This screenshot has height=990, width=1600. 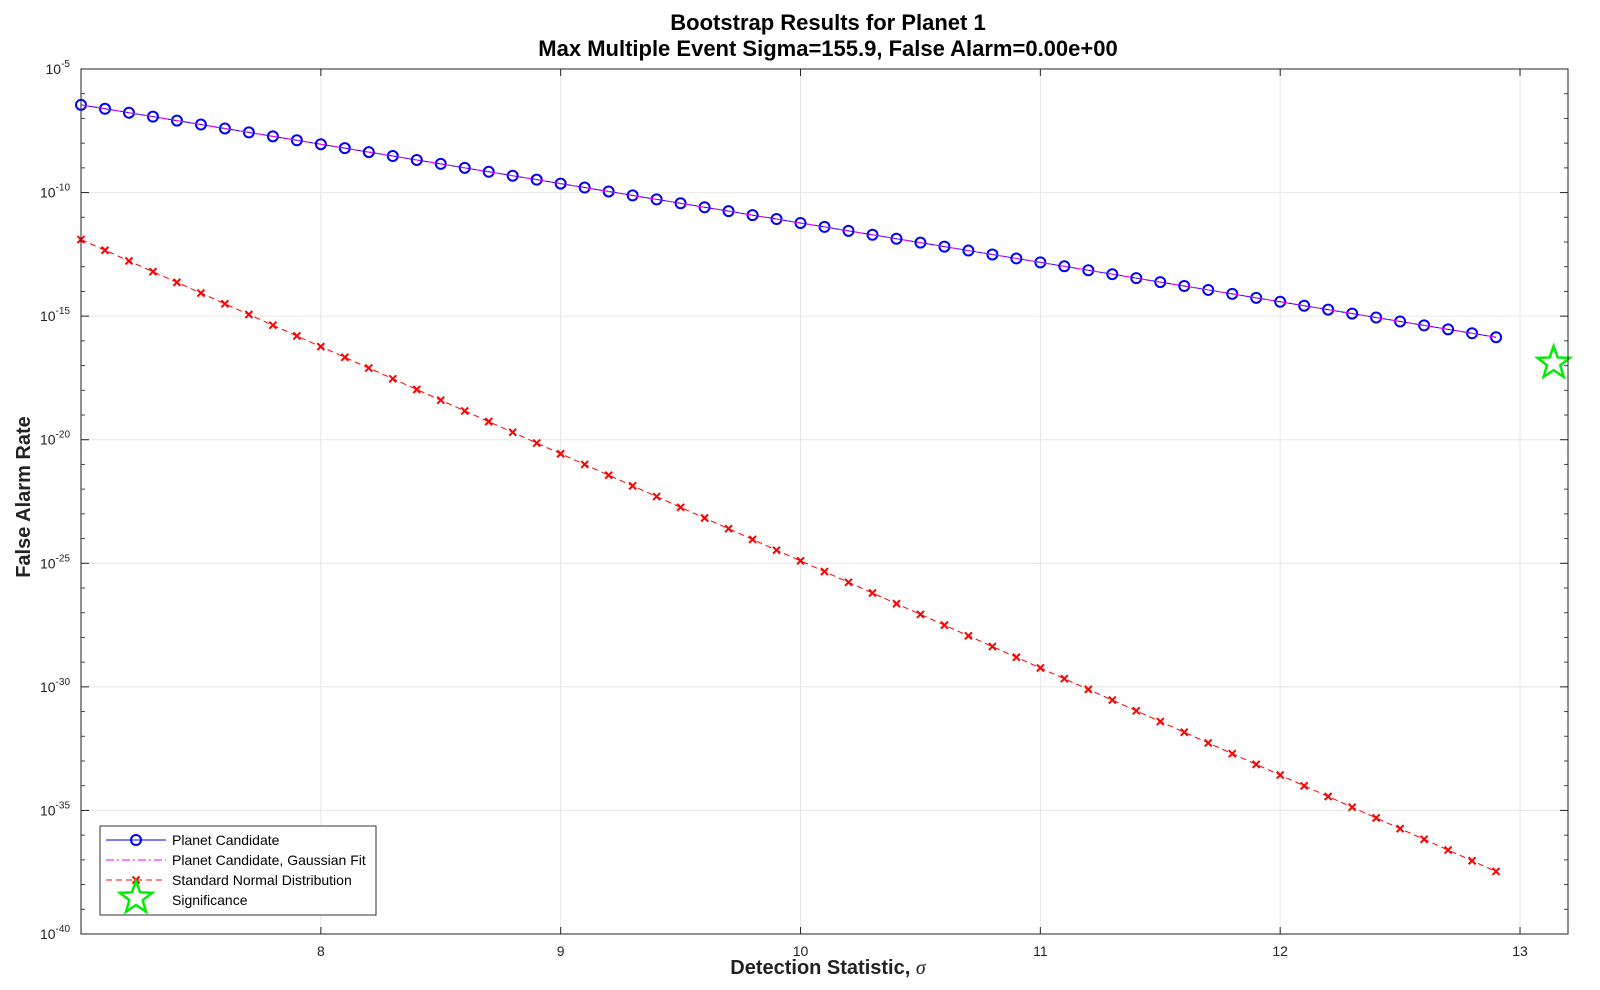 I want to click on legend-box, so click(x=238, y=870).